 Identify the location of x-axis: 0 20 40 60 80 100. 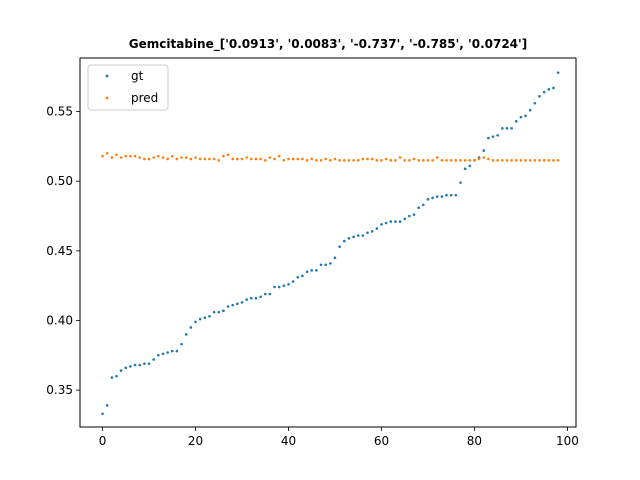
(339, 437).